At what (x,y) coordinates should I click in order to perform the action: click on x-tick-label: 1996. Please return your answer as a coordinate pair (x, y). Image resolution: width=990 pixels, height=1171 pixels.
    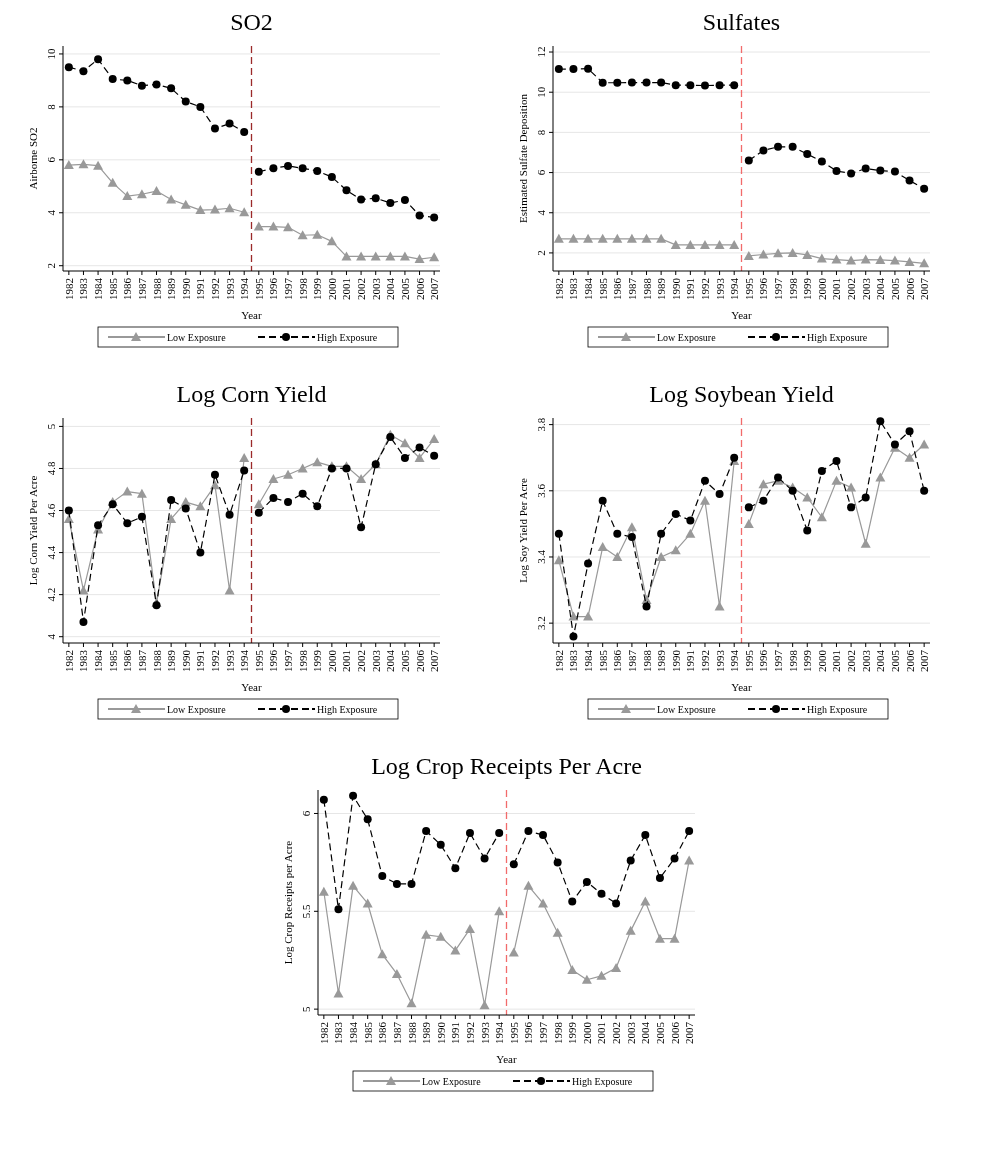
    Looking at the image, I should click on (273, 288).